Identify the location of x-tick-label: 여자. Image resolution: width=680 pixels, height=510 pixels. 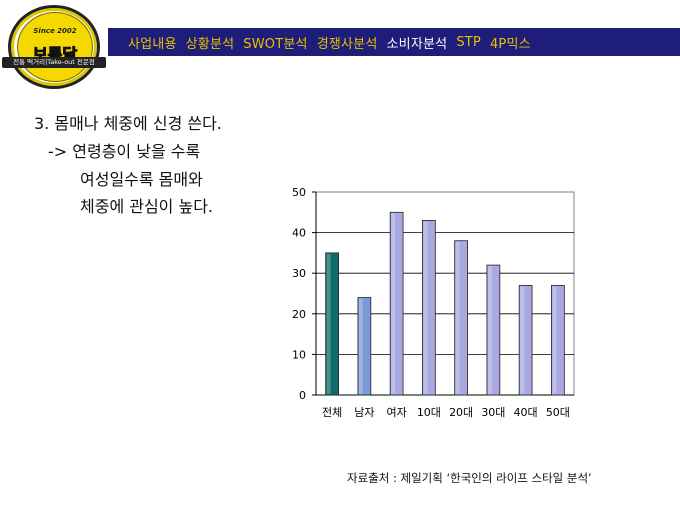
(397, 412).